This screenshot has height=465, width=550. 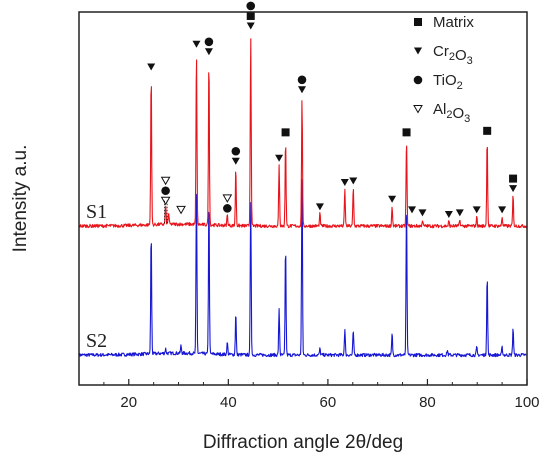 I want to click on x-axis-ticks: 20 40 60 80 100, so click(x=321, y=395).